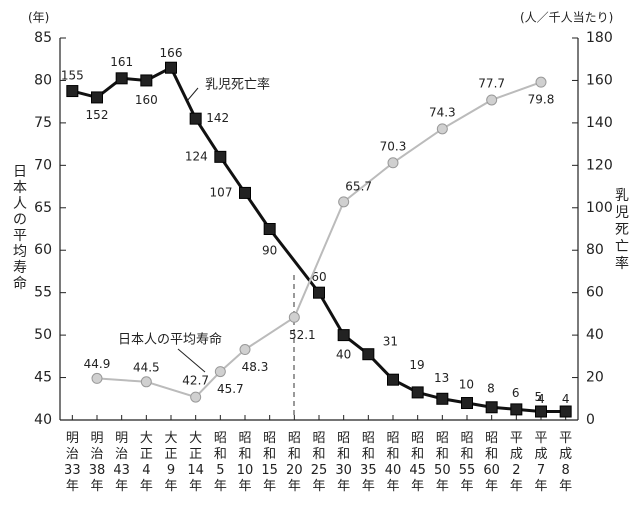 The width and height of the screenshot is (640, 515). What do you see at coordinates (302, 335) in the screenshot?
I see `data-label: 52.1` at bounding box center [302, 335].